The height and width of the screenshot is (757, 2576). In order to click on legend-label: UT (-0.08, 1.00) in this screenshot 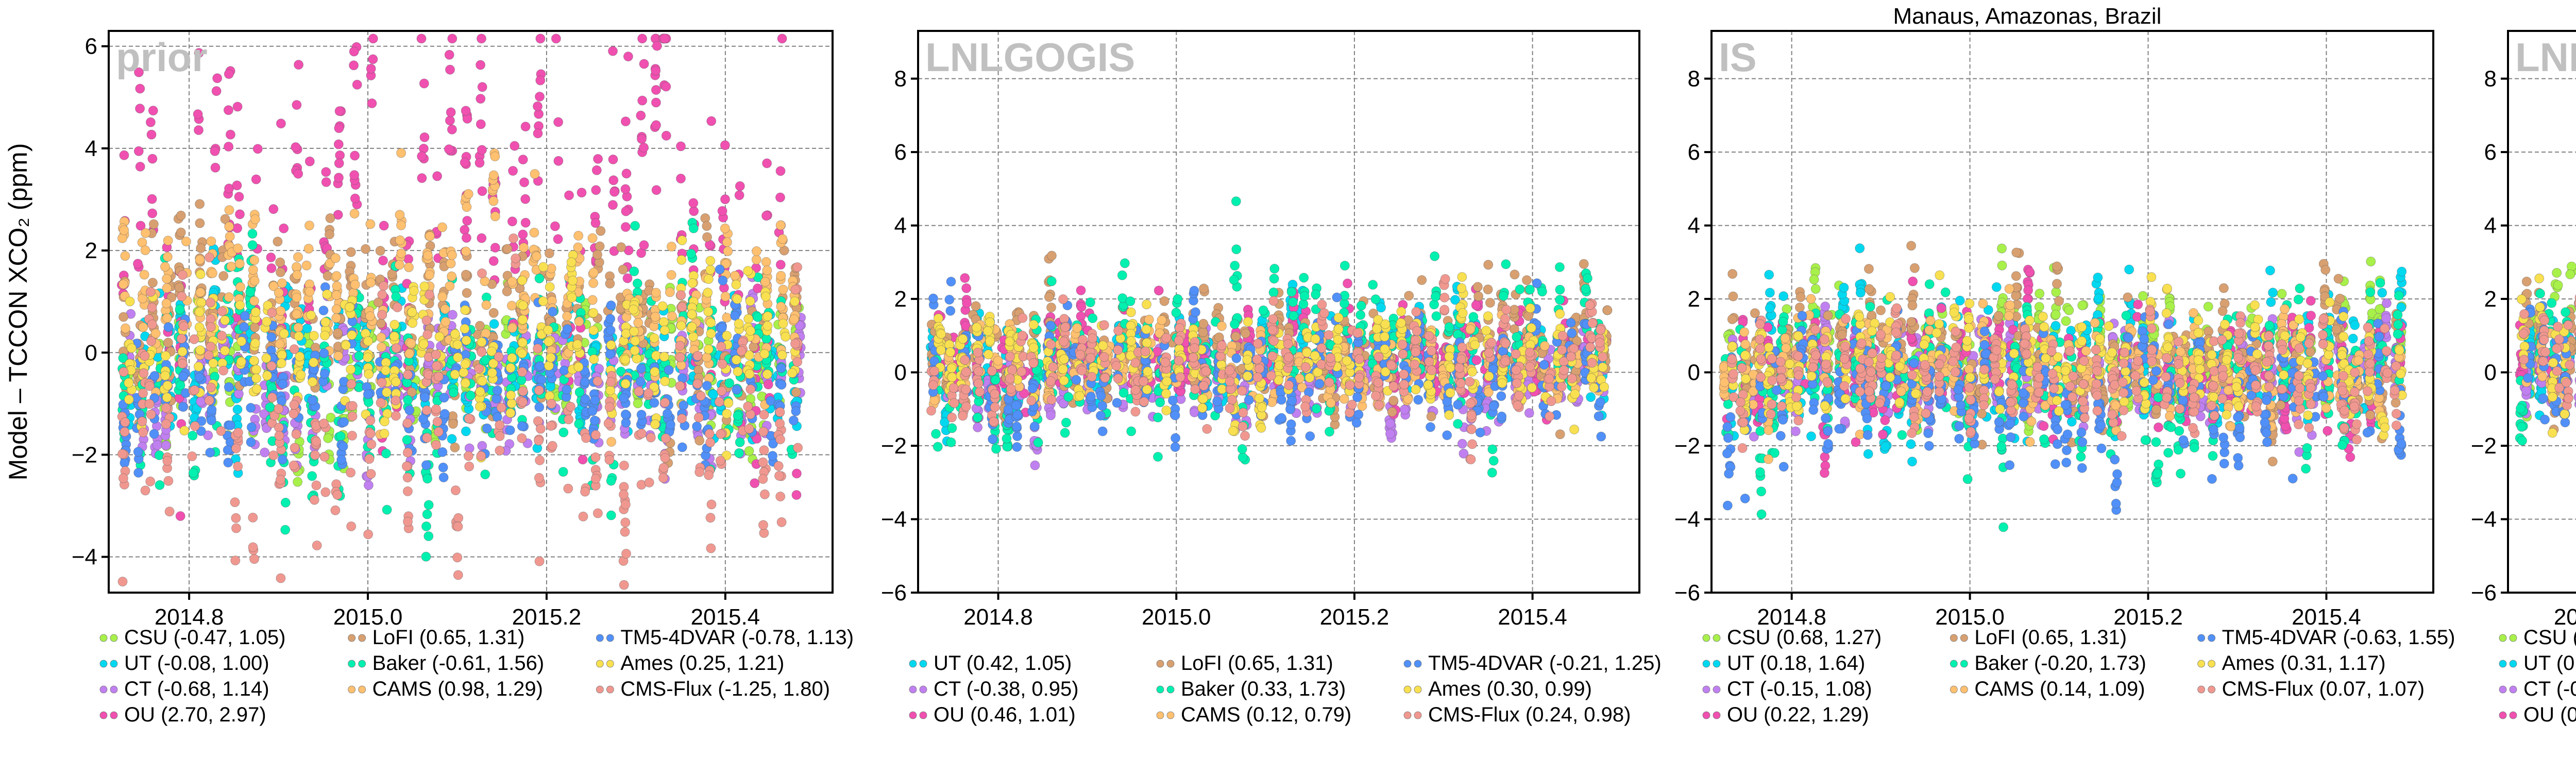, I will do `click(196, 664)`.